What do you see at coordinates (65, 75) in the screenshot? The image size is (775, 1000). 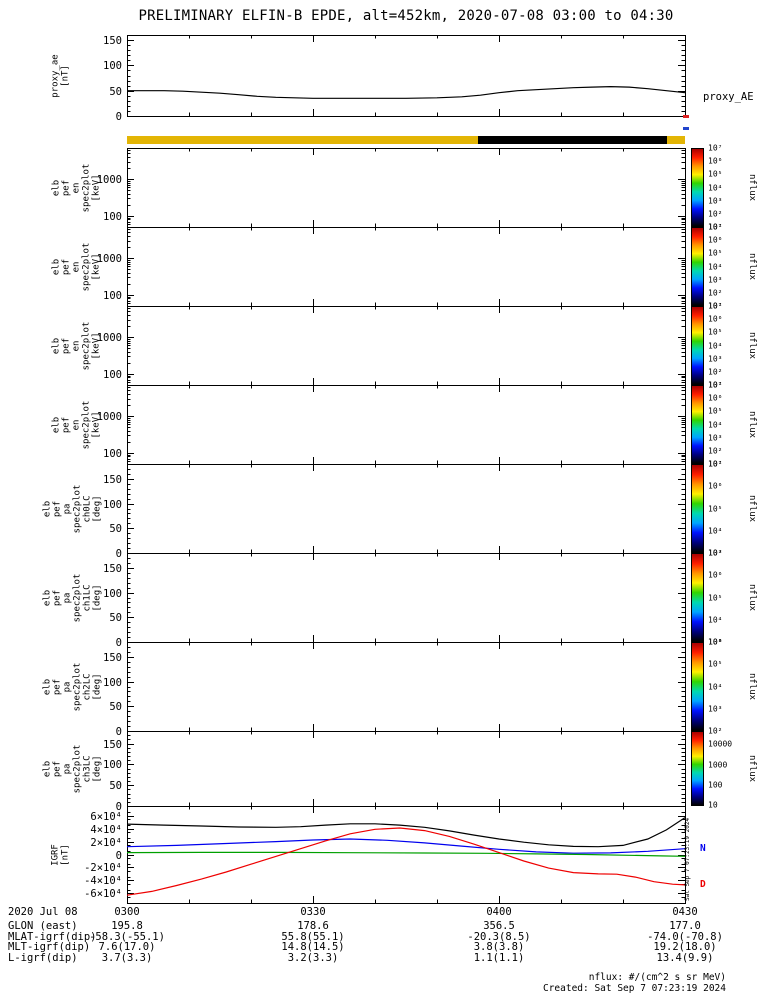 I see `axis-label-line: [nT]` at bounding box center [65, 75].